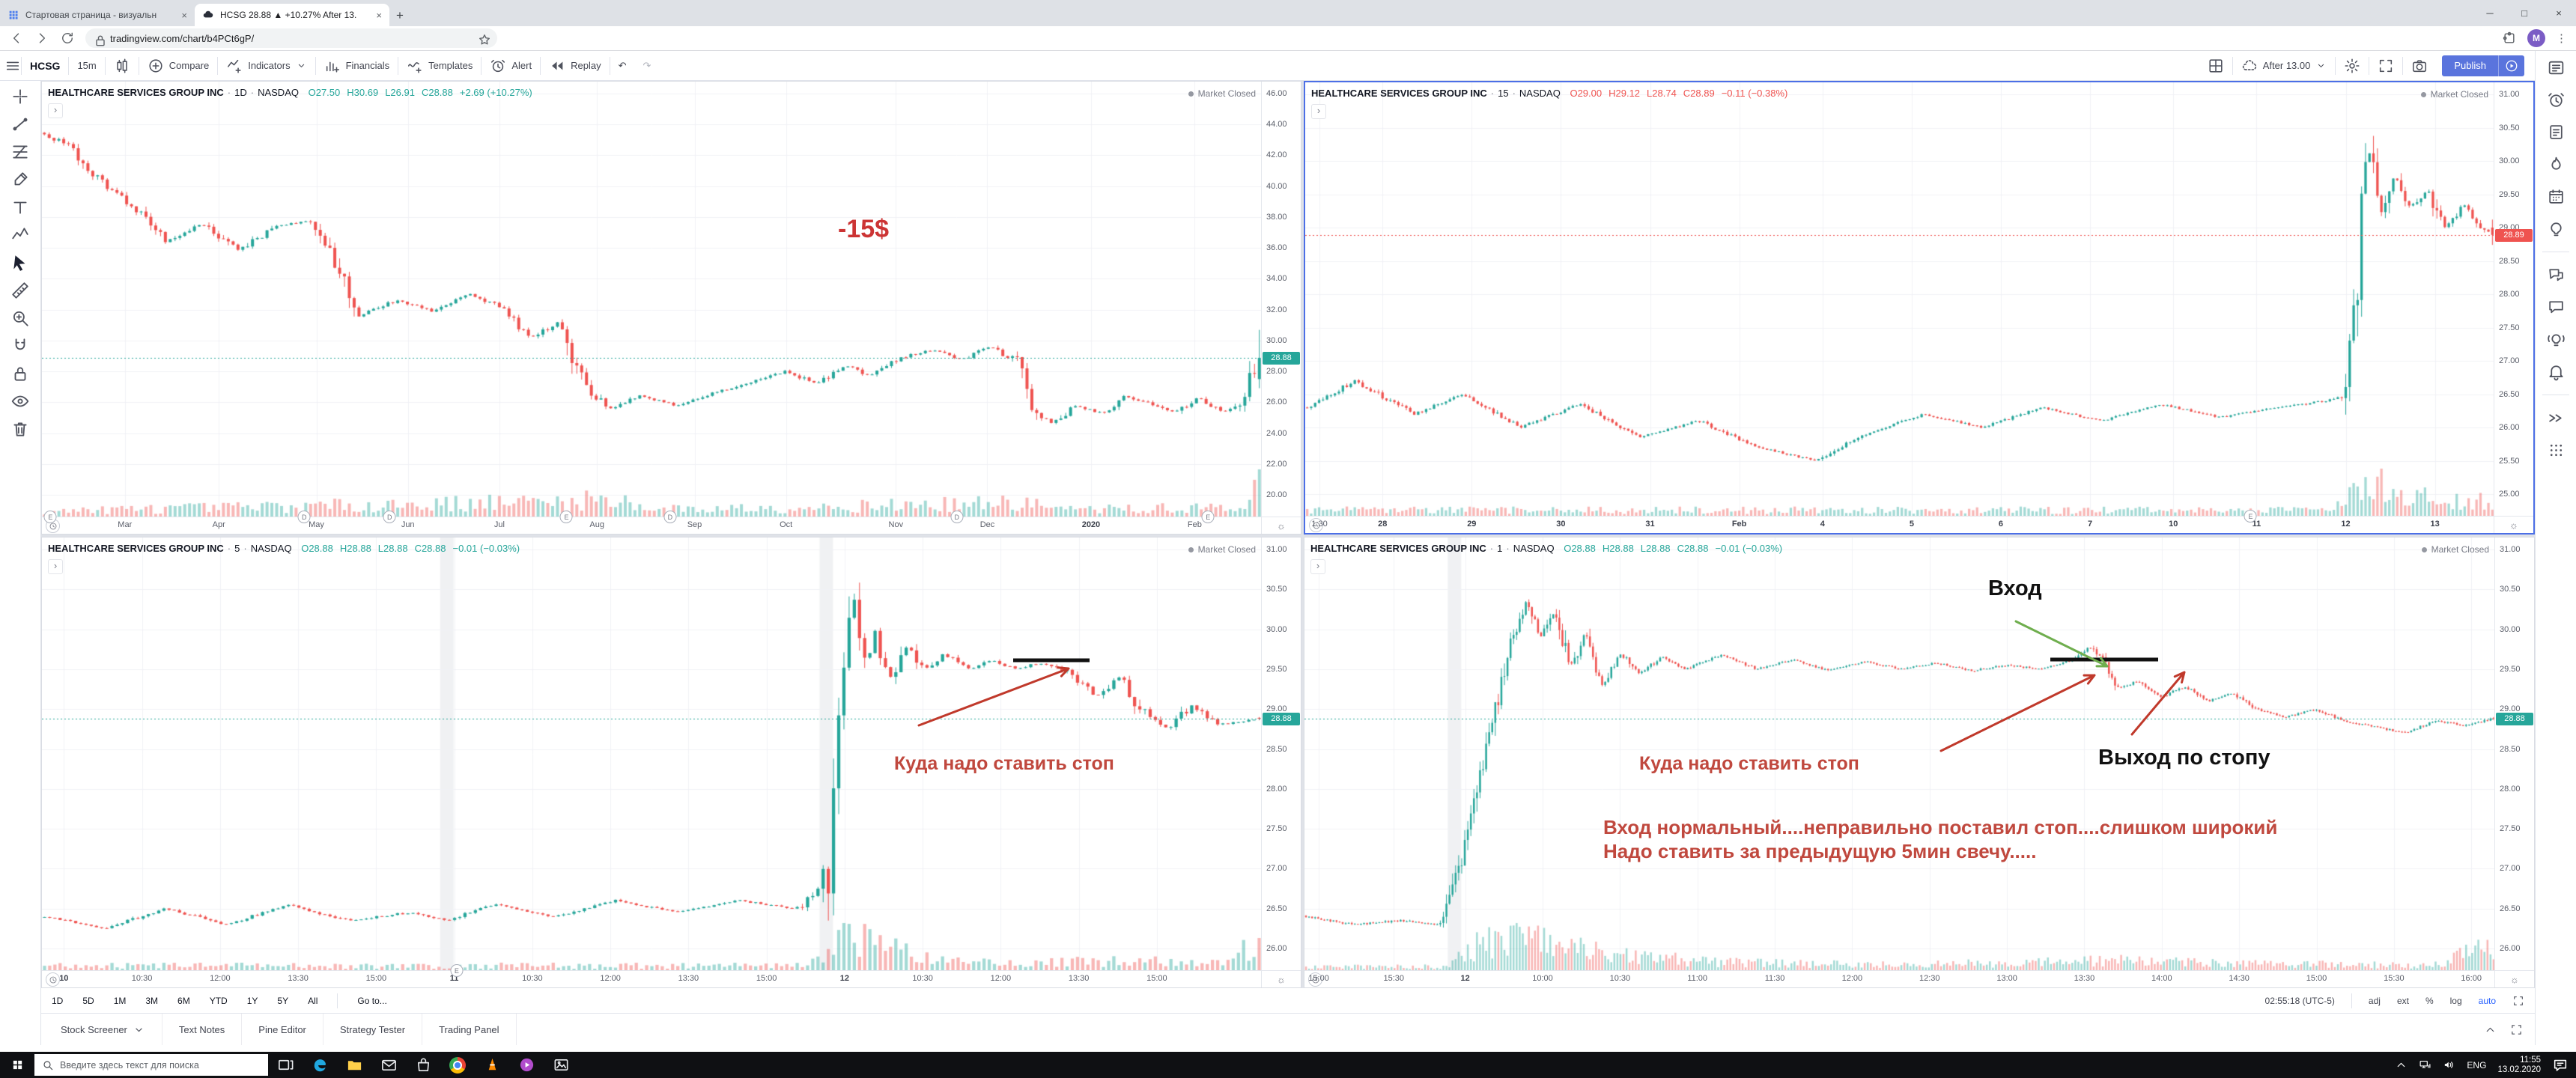 The width and height of the screenshot is (2576, 1078). I want to click on vlc-icon, so click(492, 1065).